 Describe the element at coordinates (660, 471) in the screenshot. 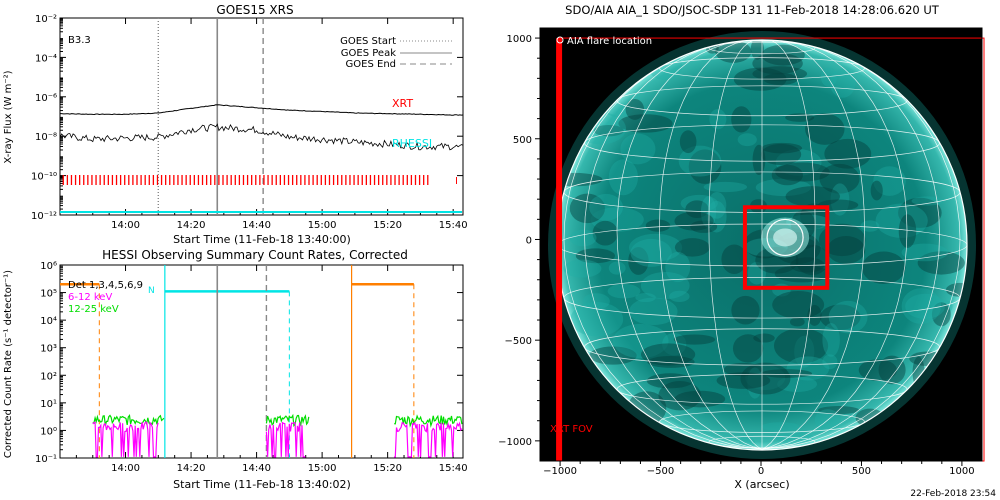

I see `aia-xtick-label: −500` at that location.